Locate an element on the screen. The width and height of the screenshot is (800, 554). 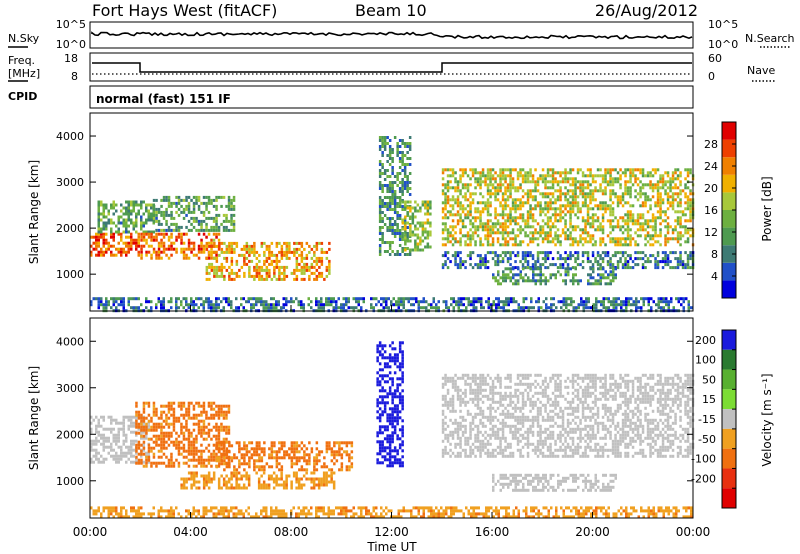
cpid-text: normal (fast) 151 IF is located at coordinates (163, 99).